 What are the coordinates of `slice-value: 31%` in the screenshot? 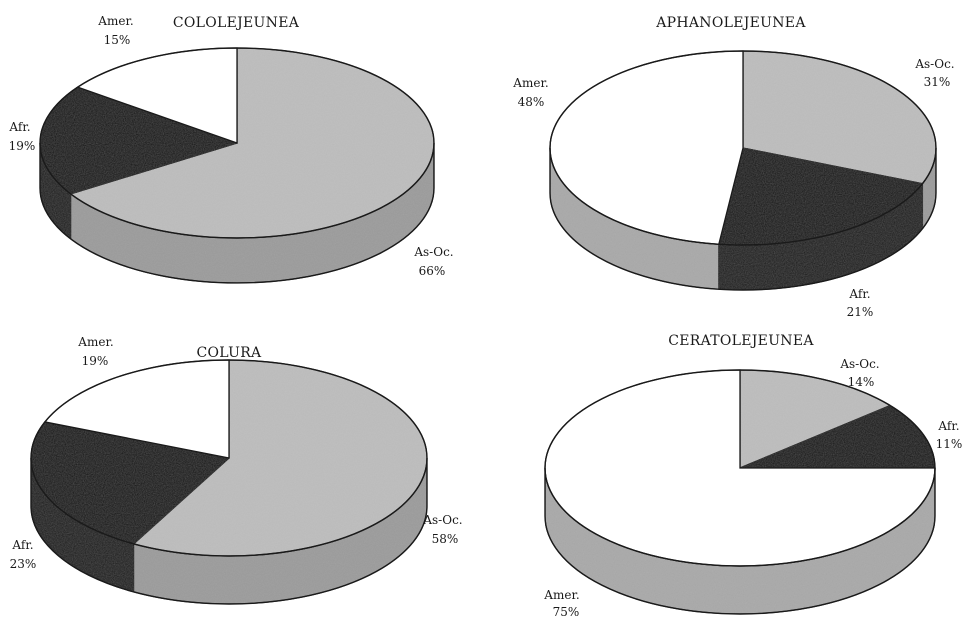 It's located at (937, 82).